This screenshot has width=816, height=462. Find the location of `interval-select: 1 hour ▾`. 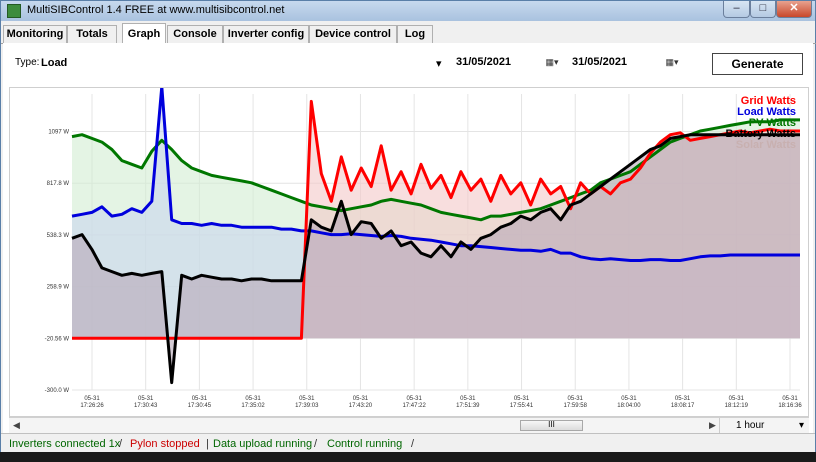

interval-select: 1 hour ▾ is located at coordinates (764, 425).